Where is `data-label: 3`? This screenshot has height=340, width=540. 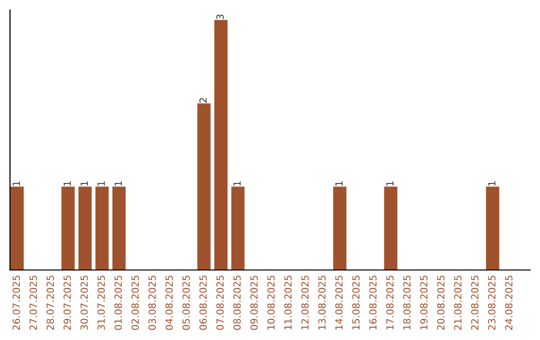
data-label: 3 is located at coordinates (220, 17).